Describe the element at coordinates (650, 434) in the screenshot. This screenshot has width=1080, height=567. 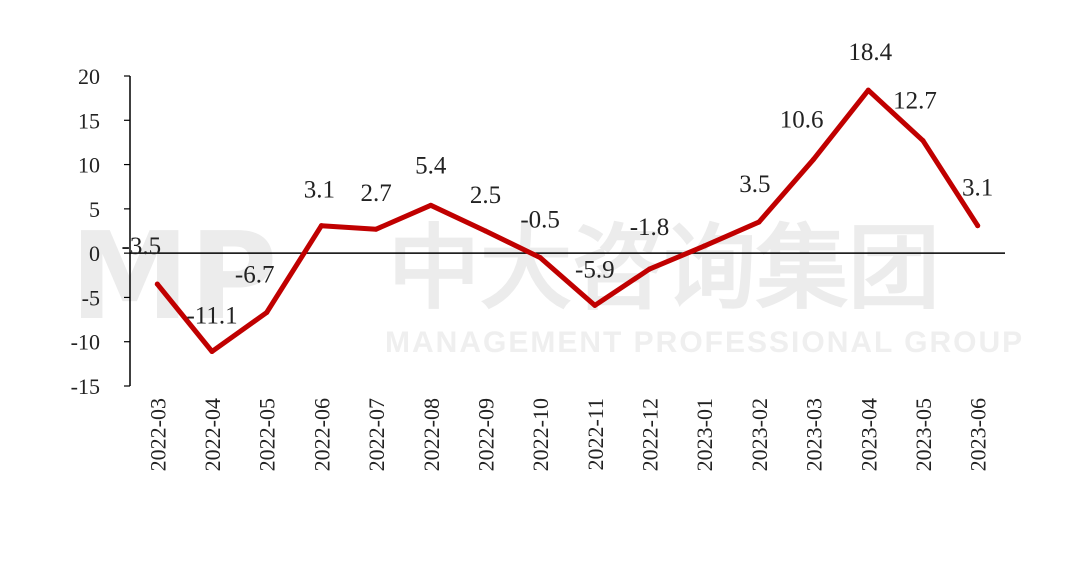
I see `x-tick-label: 2022-12` at that location.